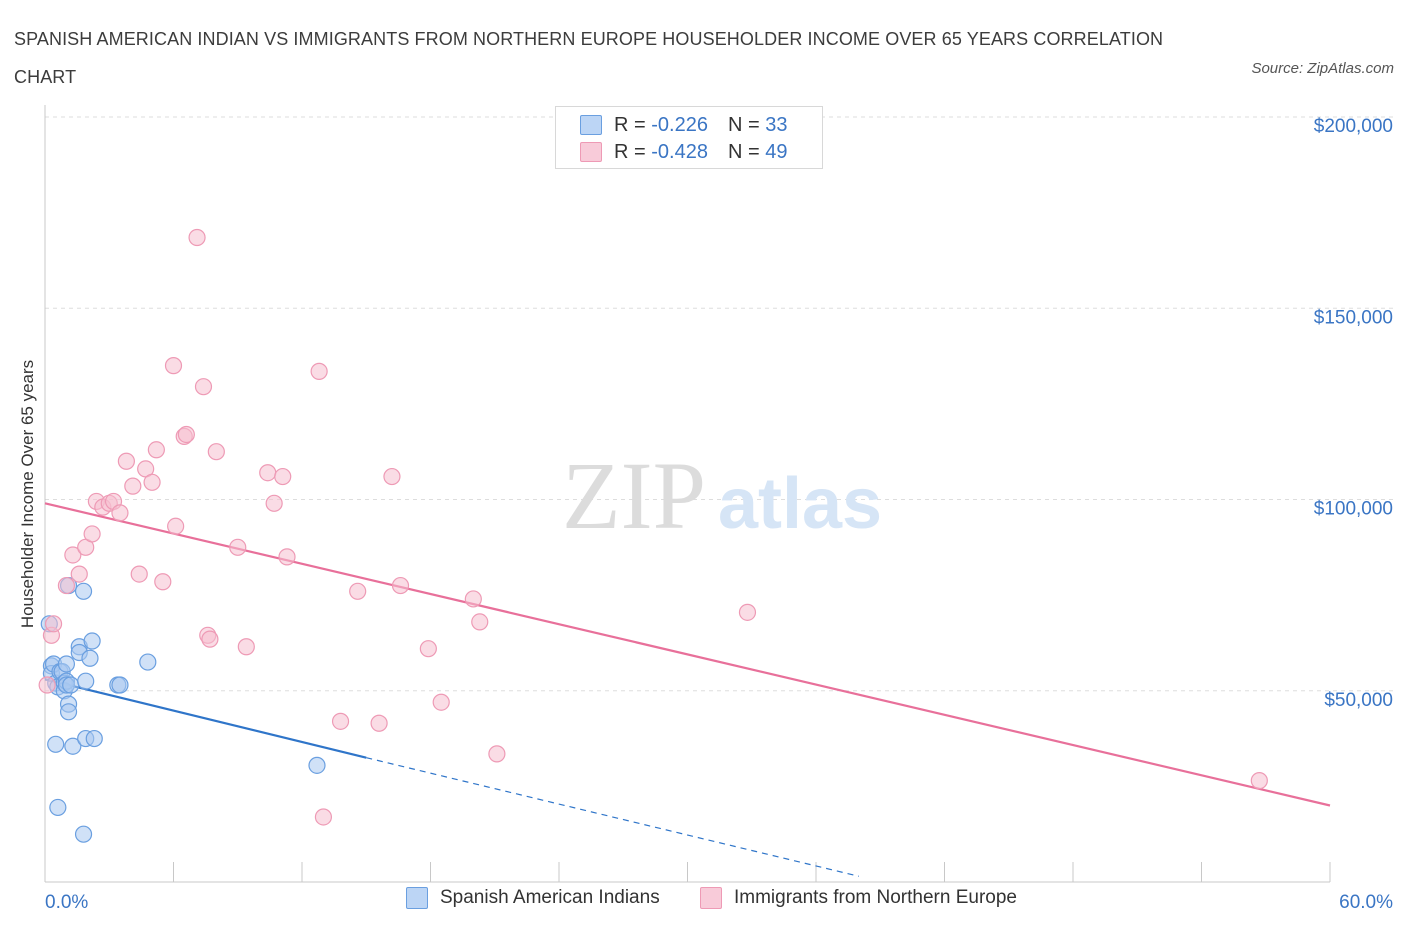 The width and height of the screenshot is (1406, 930). I want to click on stats-row-spanish-american-indians: R = -0.226 N = 33, so click(683, 125).